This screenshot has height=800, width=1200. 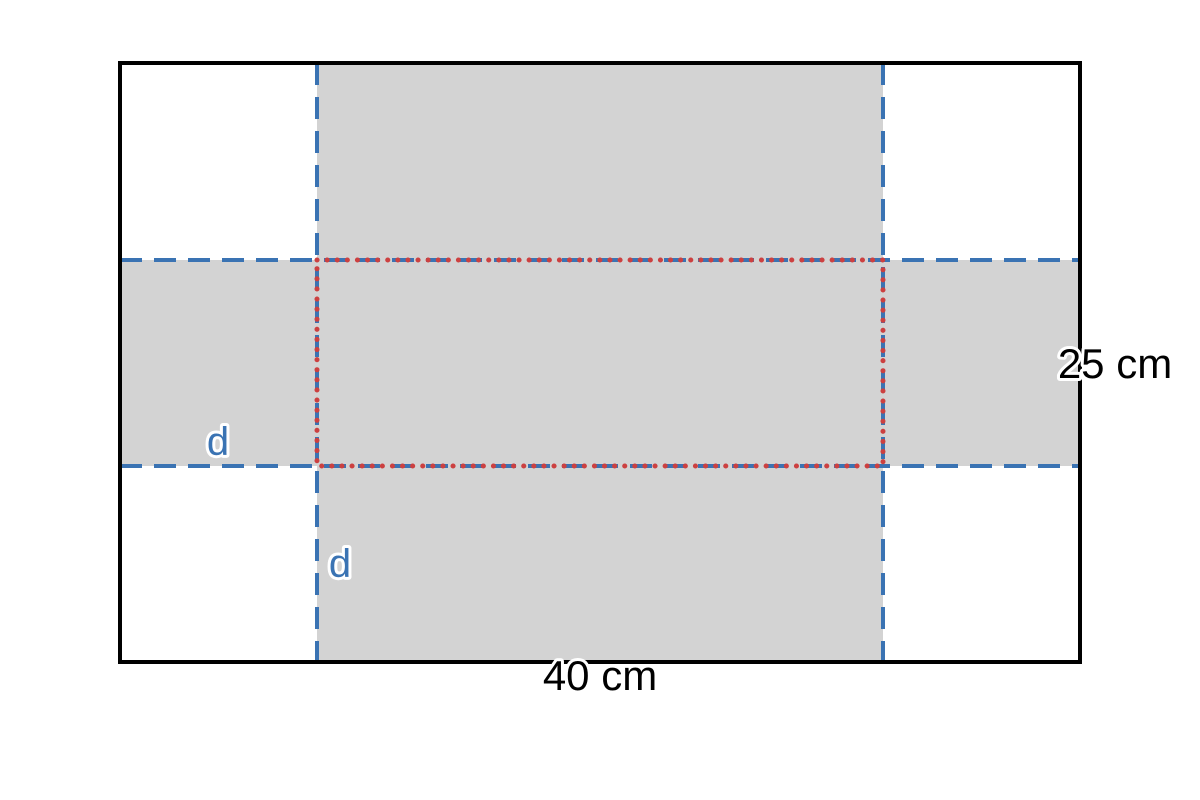 I want to click on width-label: 40 cm, so click(x=600, y=675).